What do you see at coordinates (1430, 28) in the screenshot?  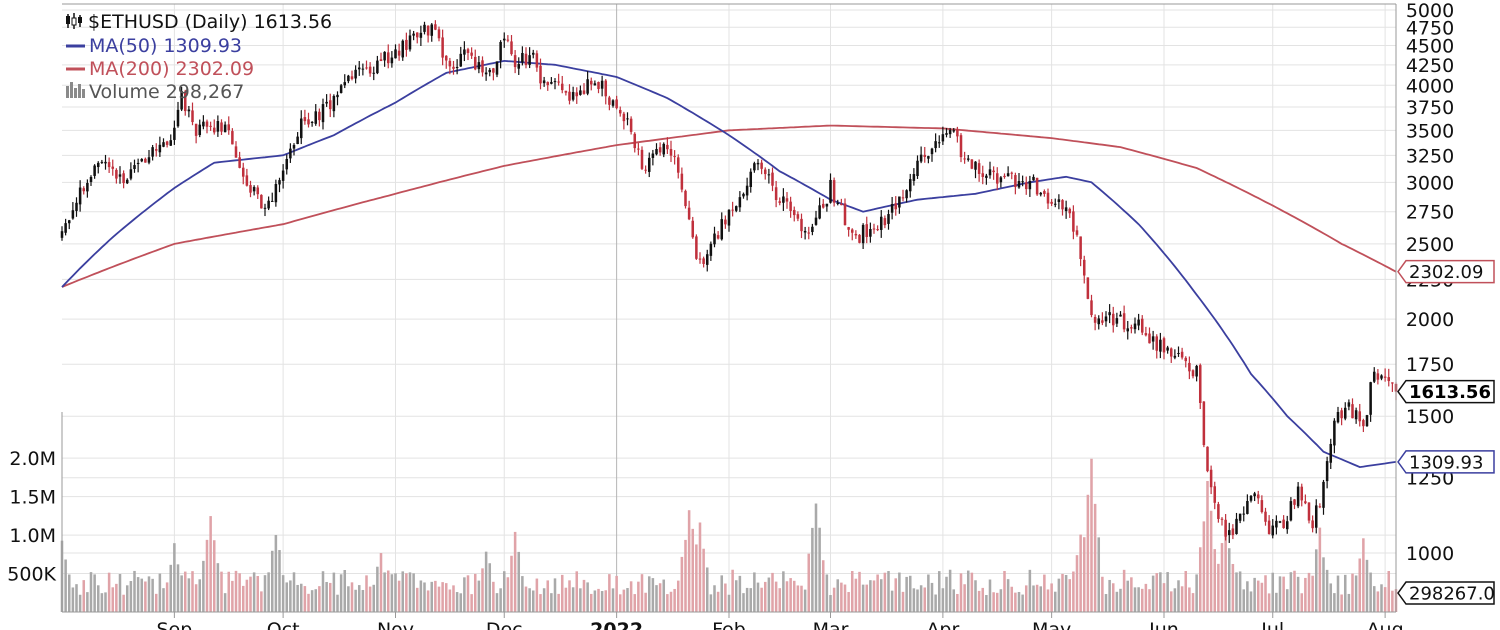 I see `price-tick-label: 4750` at bounding box center [1430, 28].